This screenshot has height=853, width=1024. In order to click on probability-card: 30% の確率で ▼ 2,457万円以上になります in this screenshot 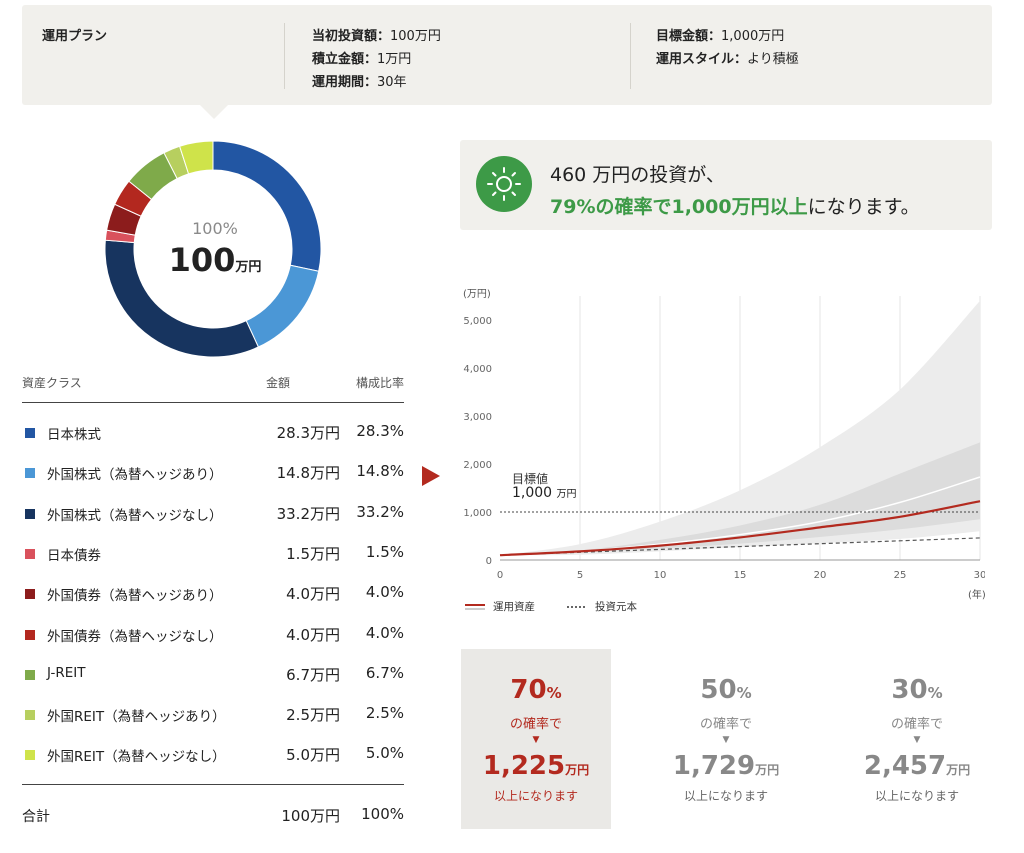, I will do `click(917, 739)`.